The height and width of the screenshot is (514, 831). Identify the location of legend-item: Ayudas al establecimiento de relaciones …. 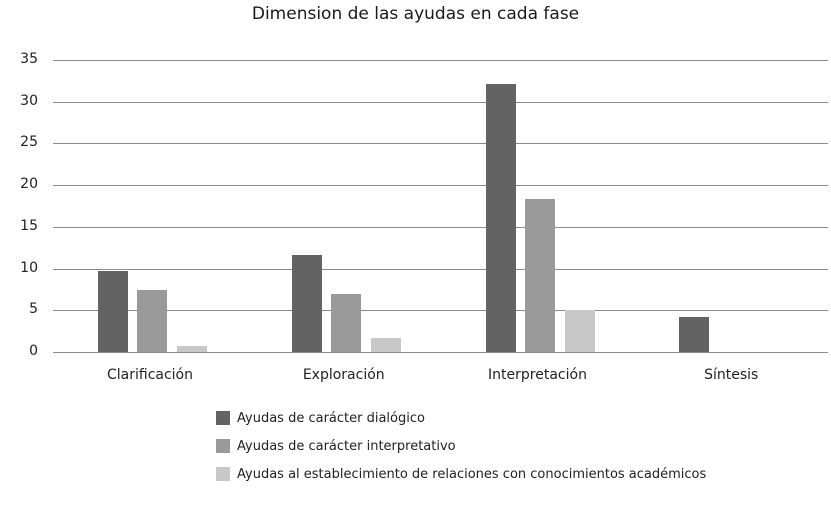
(461, 474).